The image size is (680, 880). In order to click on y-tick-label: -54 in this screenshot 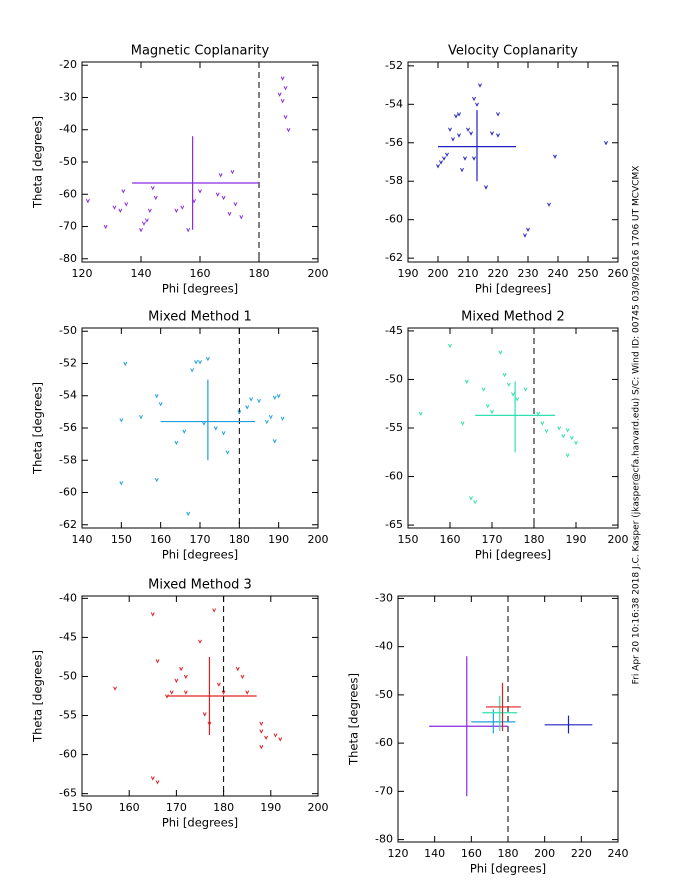, I will do `click(394, 103)`.